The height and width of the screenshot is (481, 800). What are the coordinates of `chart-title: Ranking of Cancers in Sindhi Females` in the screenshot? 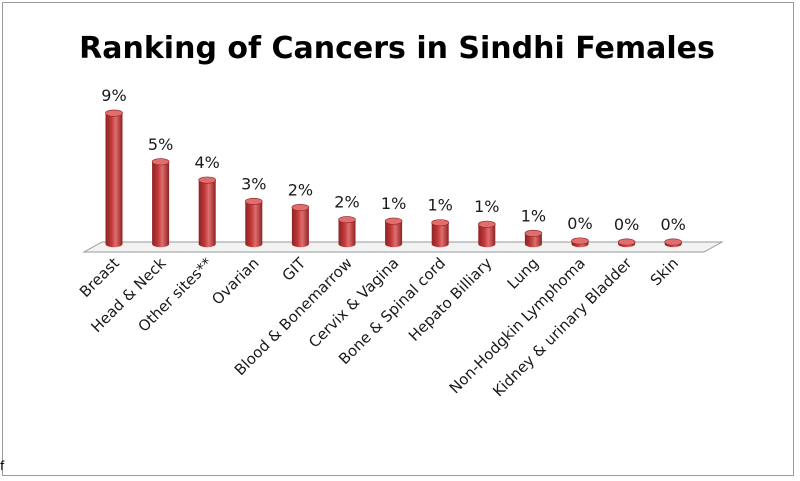 It's located at (397, 48).